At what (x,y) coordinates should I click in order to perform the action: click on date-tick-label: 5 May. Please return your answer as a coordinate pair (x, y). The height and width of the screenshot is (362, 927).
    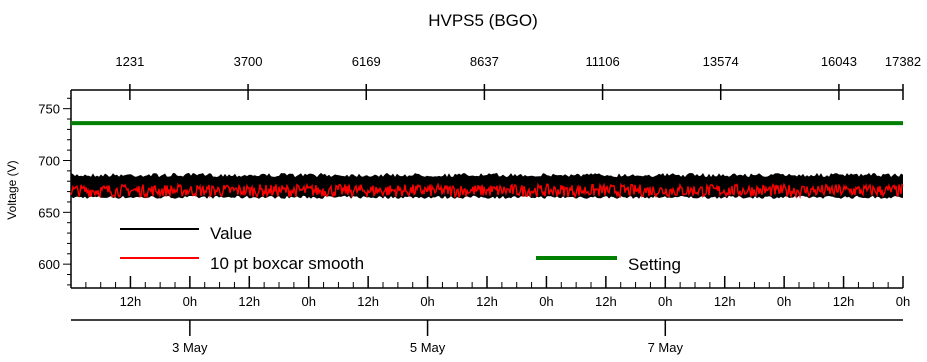
    Looking at the image, I should click on (428, 347).